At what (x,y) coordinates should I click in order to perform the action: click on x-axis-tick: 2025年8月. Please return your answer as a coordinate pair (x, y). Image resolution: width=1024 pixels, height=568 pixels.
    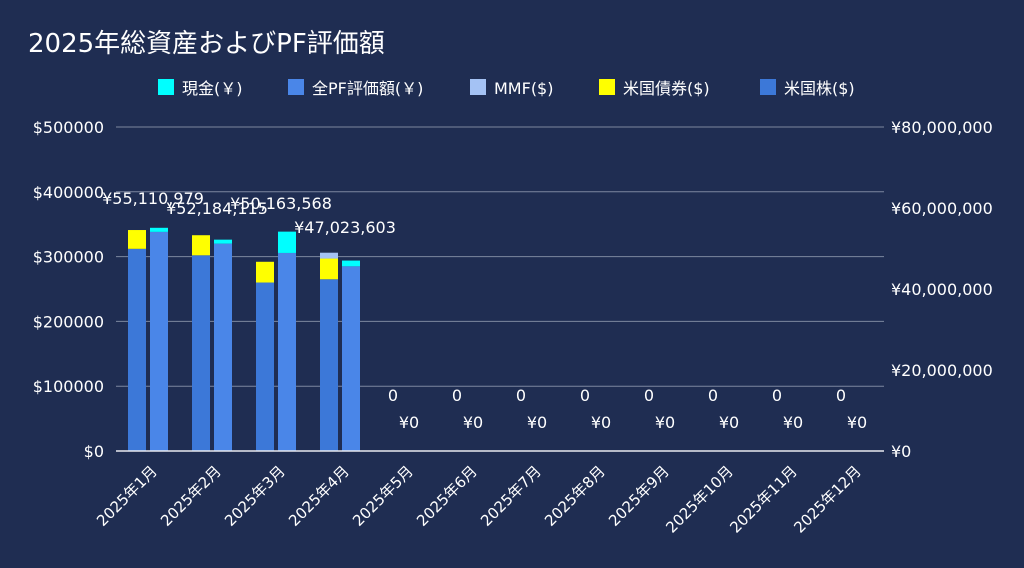
    Looking at the image, I should click on (575, 496).